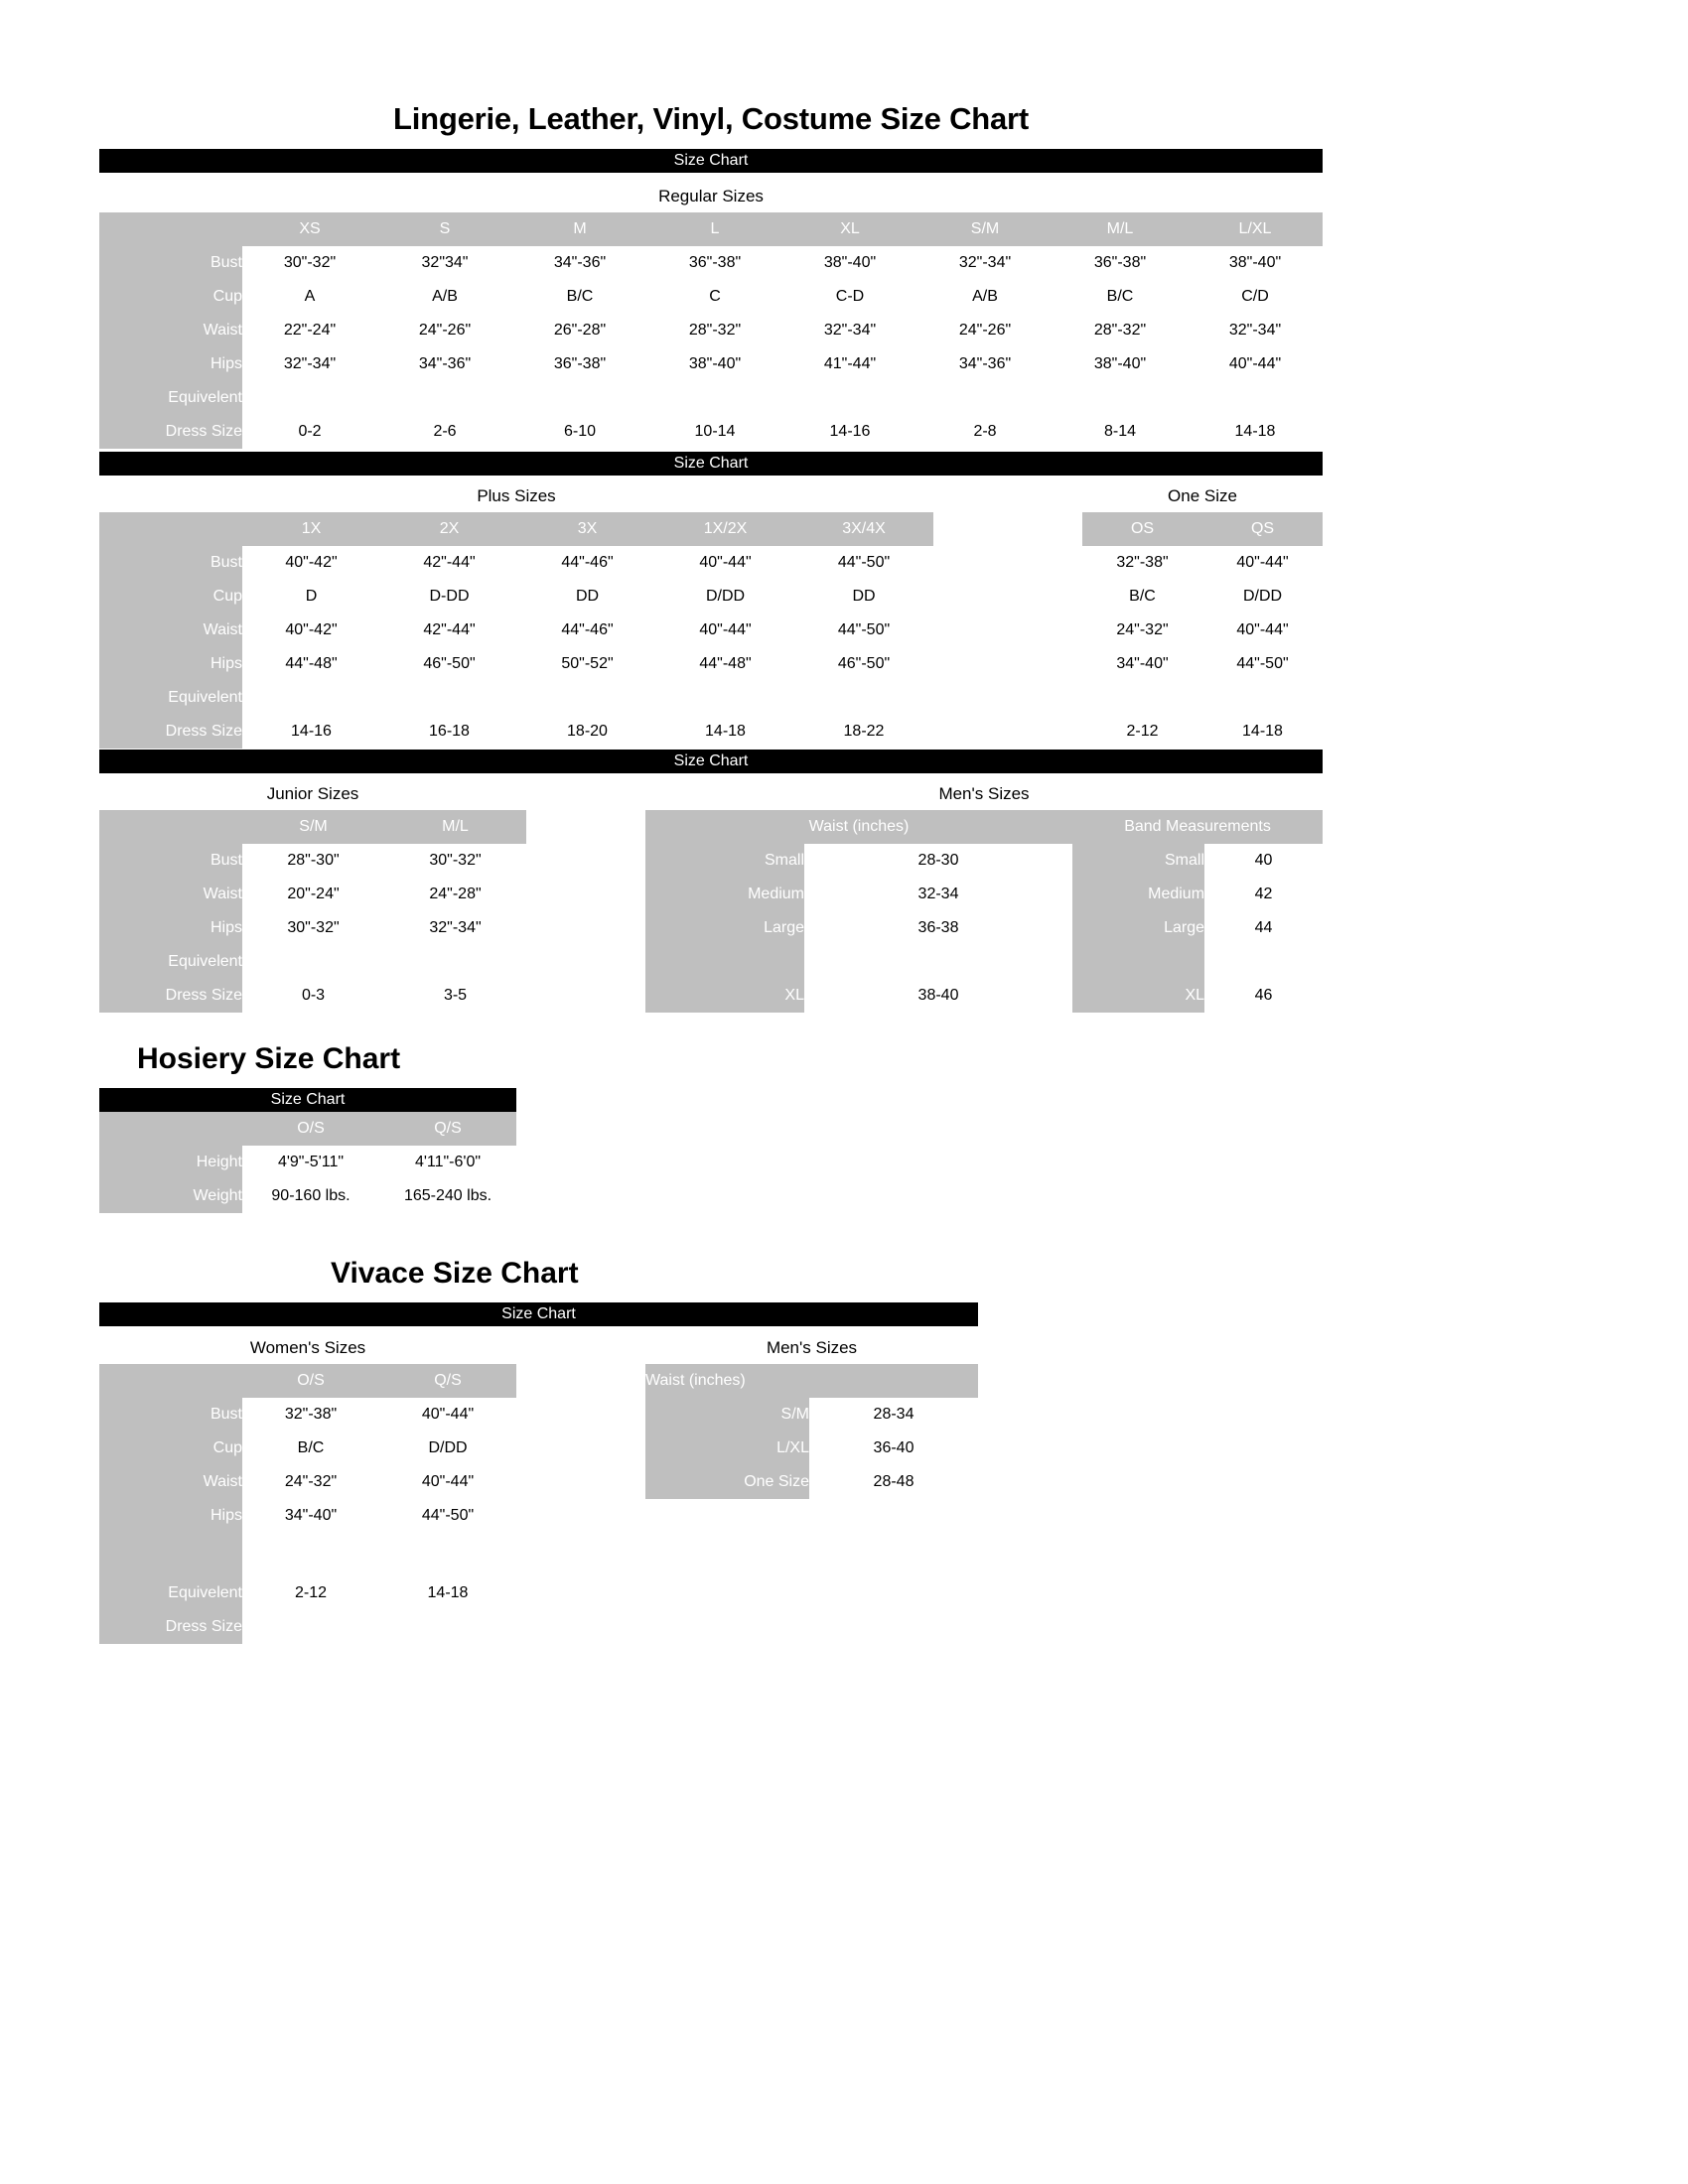 Image resolution: width=1688 pixels, height=2184 pixels. Describe the element at coordinates (938, 928) in the screenshot. I see `cell: 36-38` at that location.